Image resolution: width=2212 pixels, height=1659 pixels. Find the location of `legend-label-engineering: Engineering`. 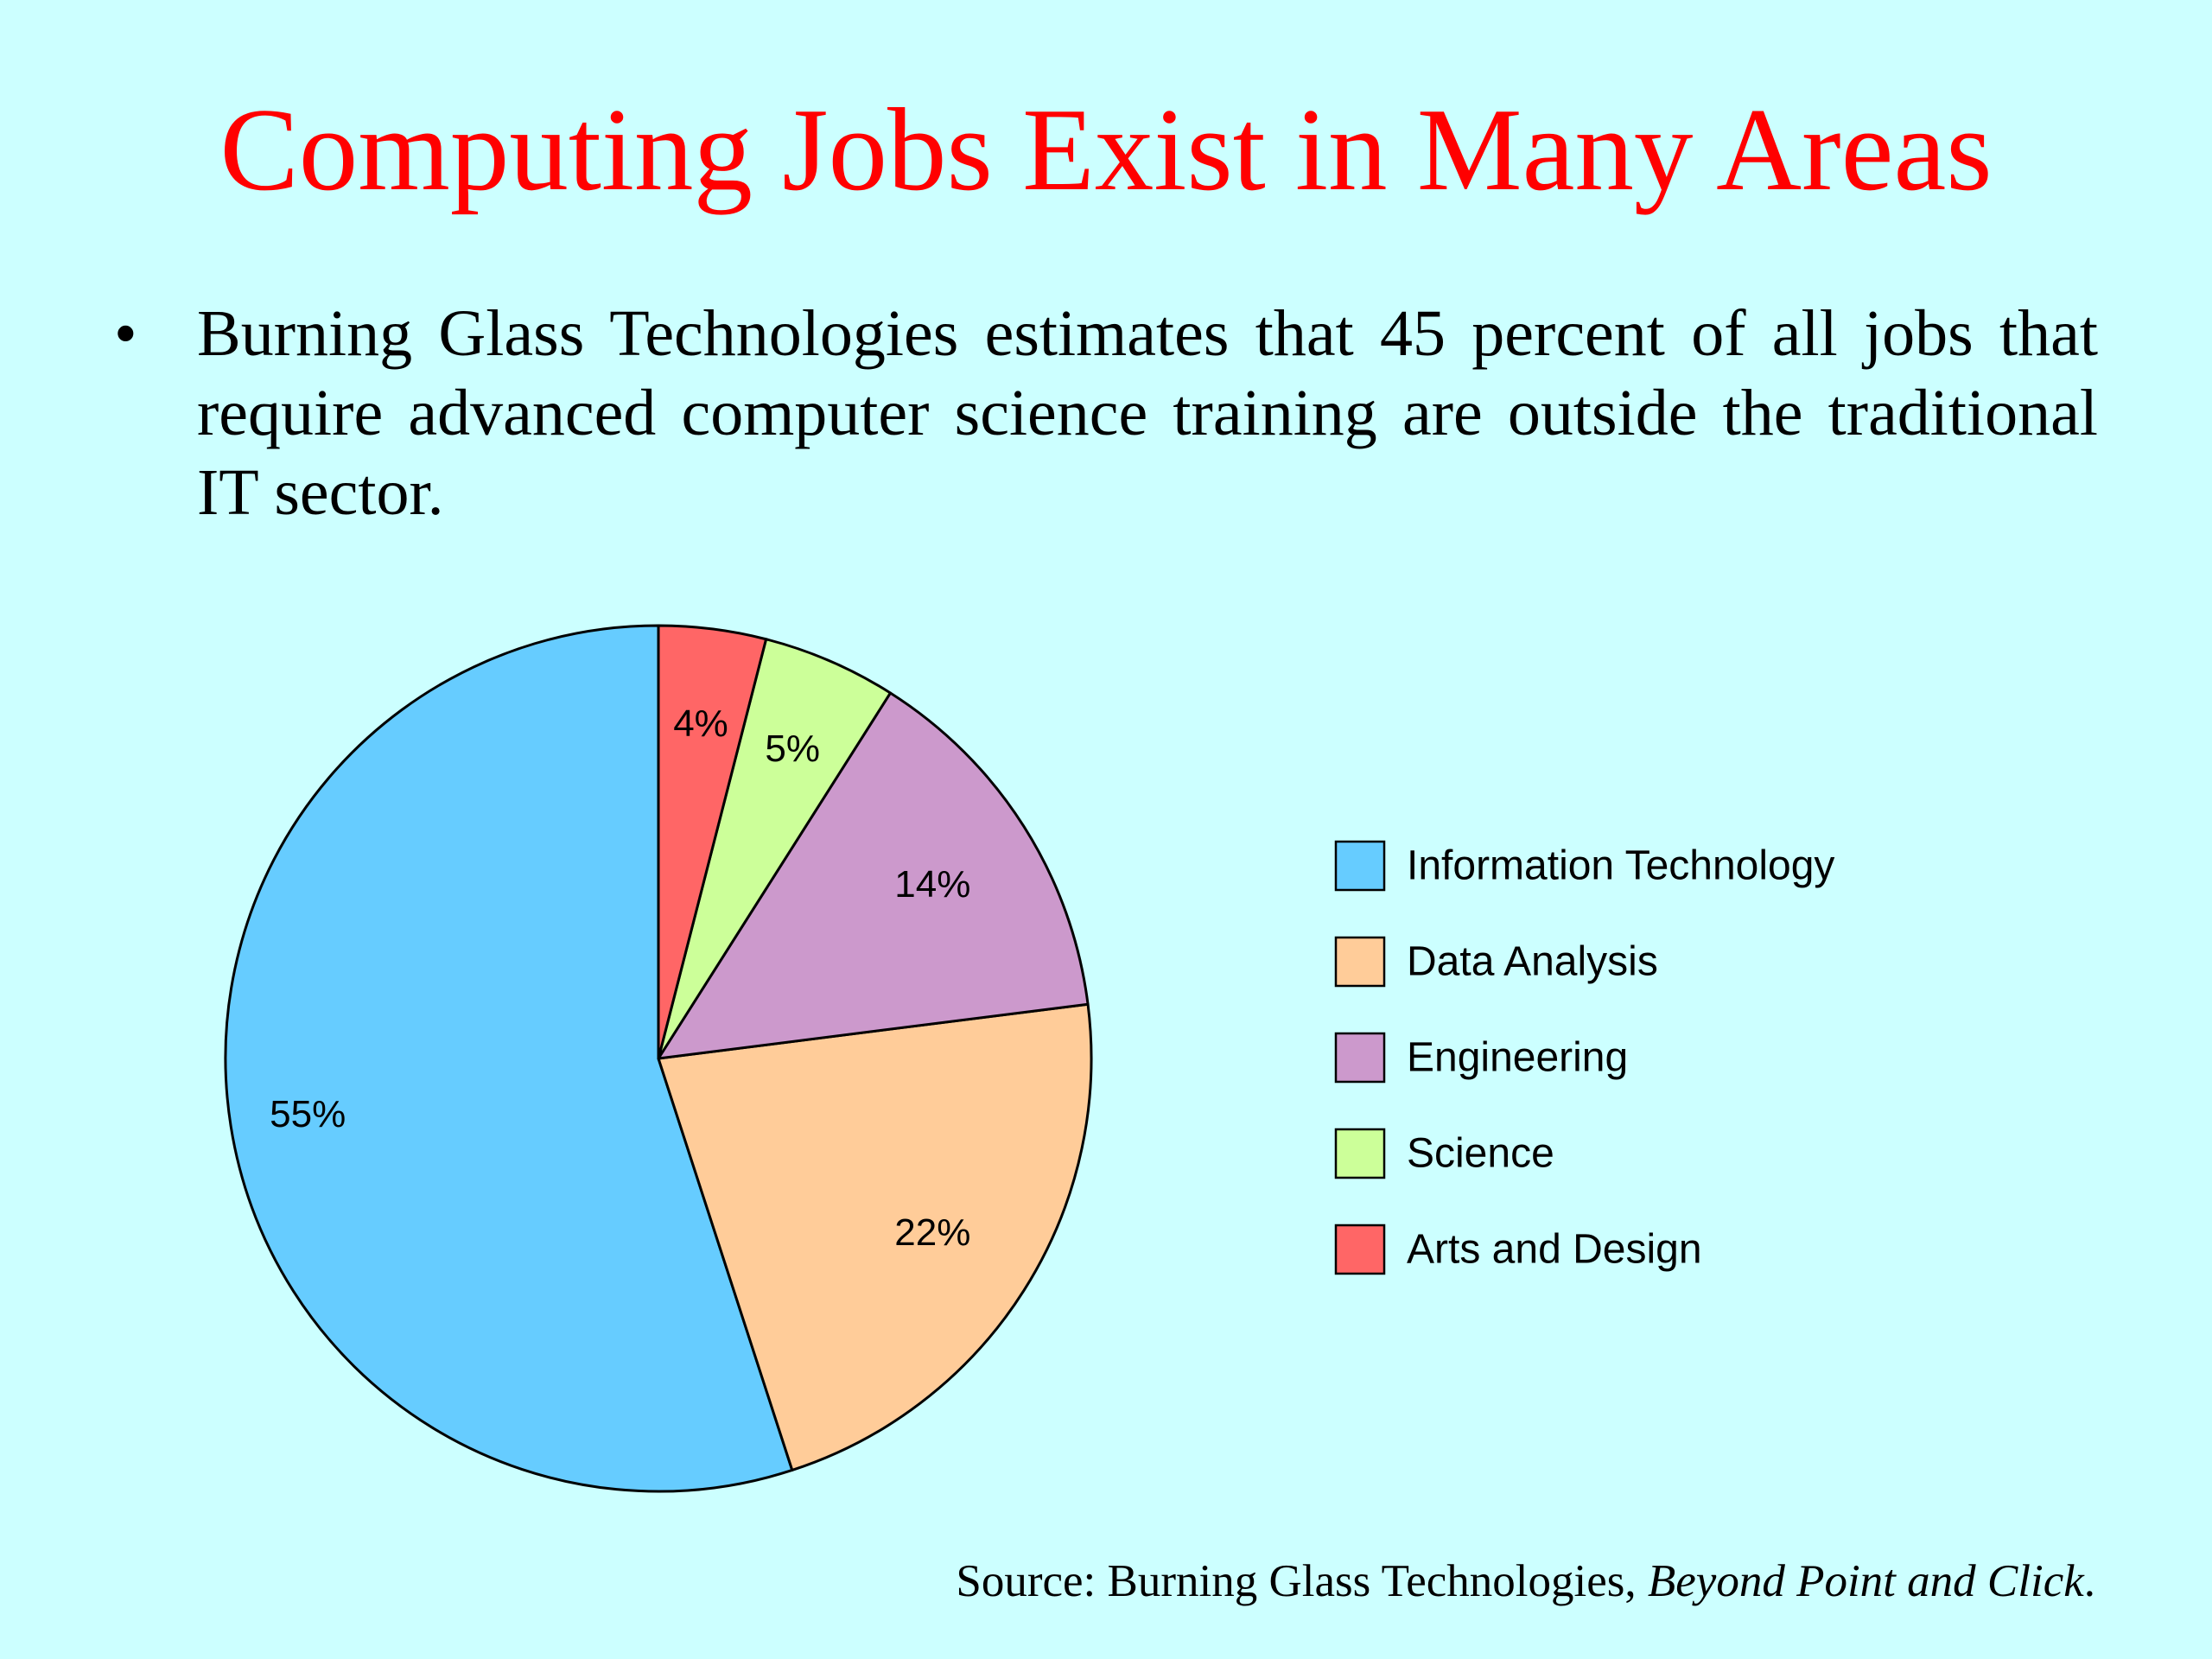

legend-label-engineering: Engineering is located at coordinates (1517, 1058).